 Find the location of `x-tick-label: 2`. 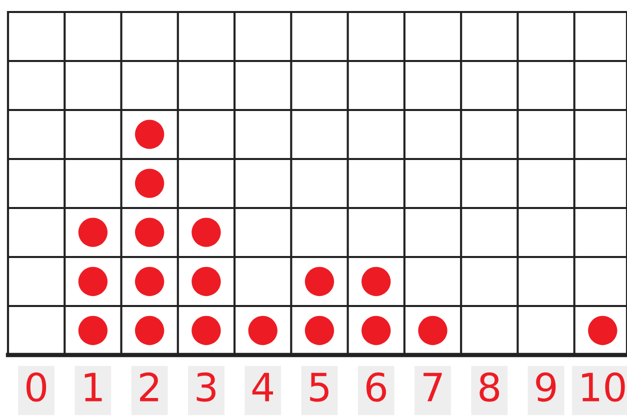

x-tick-label: 2 is located at coordinates (149, 387).